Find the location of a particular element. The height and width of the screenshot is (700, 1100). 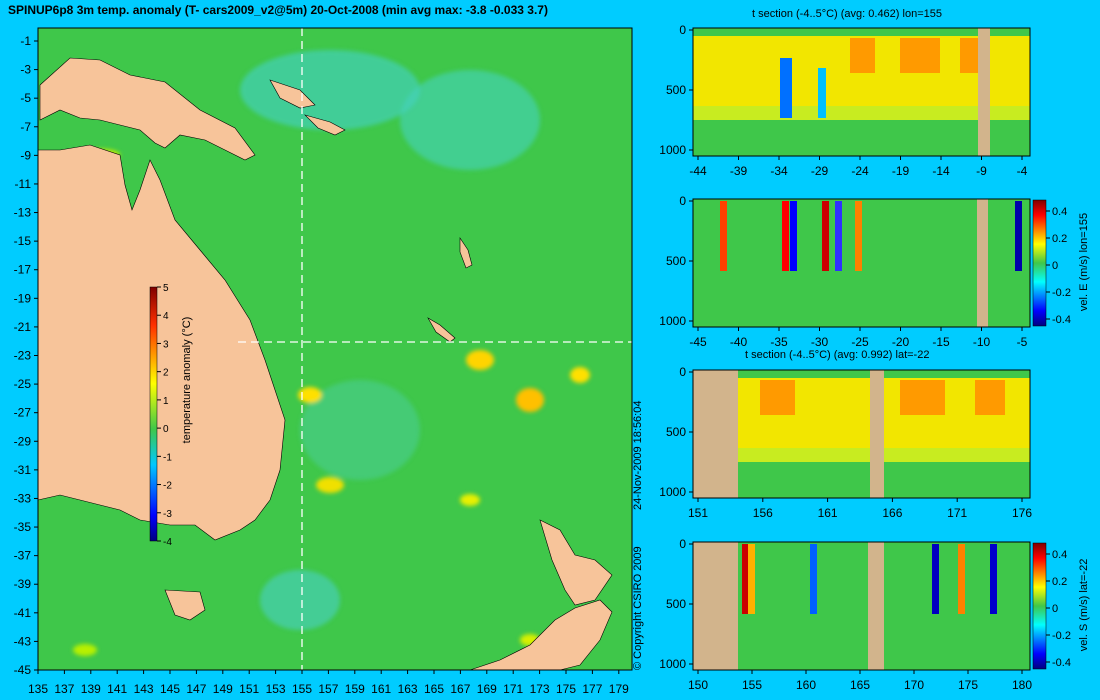

map-colorbar-ramp is located at coordinates (153, 414).